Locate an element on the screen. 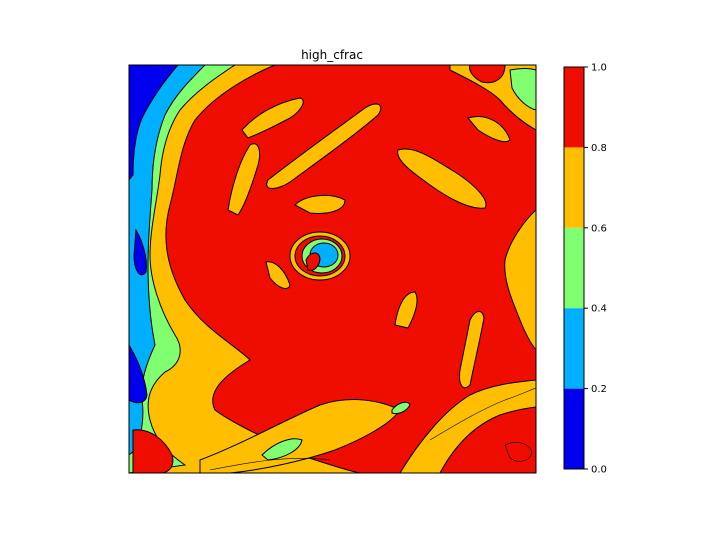 The width and height of the screenshot is (720, 540). band-red-top-right is located at coordinates (487, 74).